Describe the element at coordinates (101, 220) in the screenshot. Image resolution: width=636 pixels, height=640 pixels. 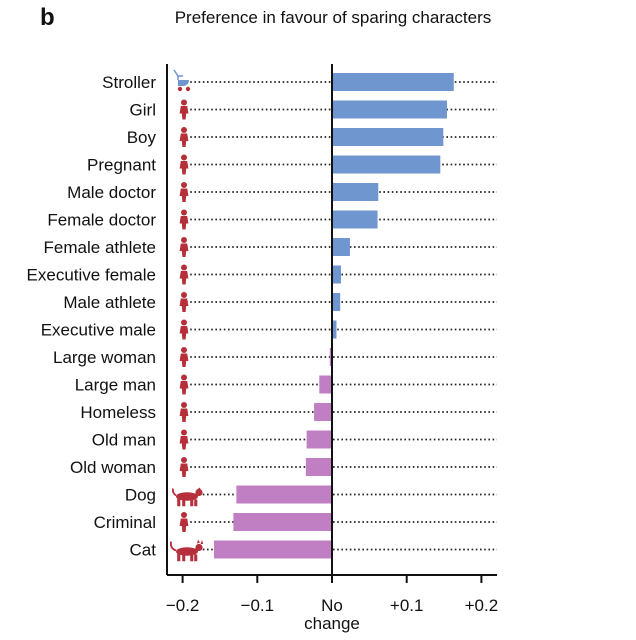
I see `category-label: Female doctor` at that location.